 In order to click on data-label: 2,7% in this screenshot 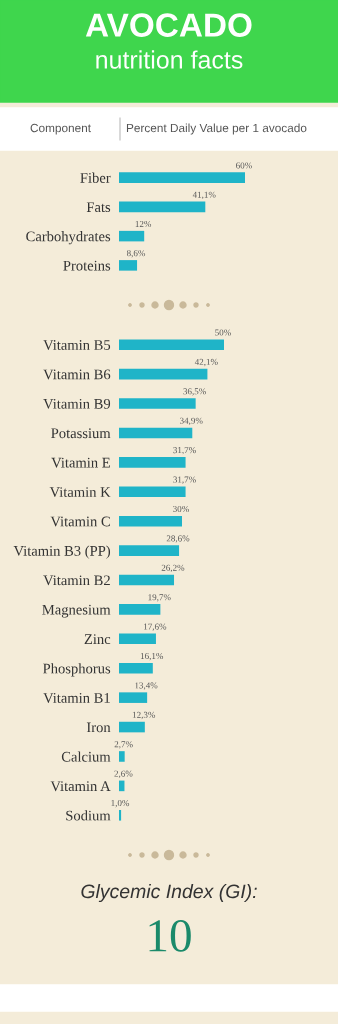, I will do `click(123, 745)`.